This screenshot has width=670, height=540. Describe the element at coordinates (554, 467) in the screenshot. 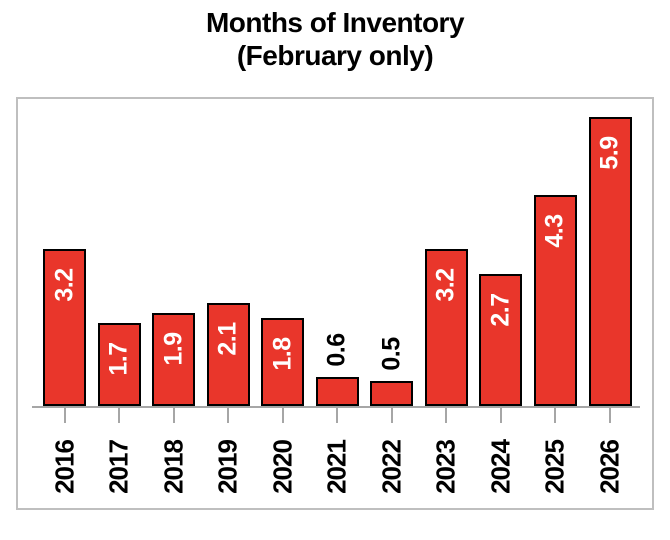

I see `x-axis-label: 2025` at that location.